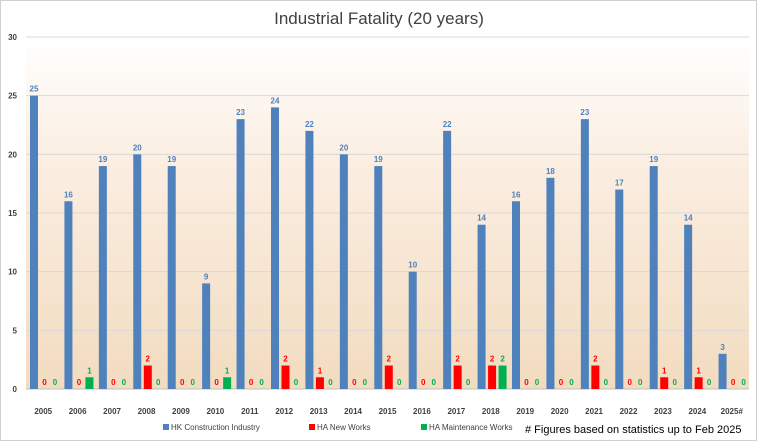 The height and width of the screenshot is (442, 757). What do you see at coordinates (275, 100) in the screenshot?
I see `data-label: 24` at bounding box center [275, 100].